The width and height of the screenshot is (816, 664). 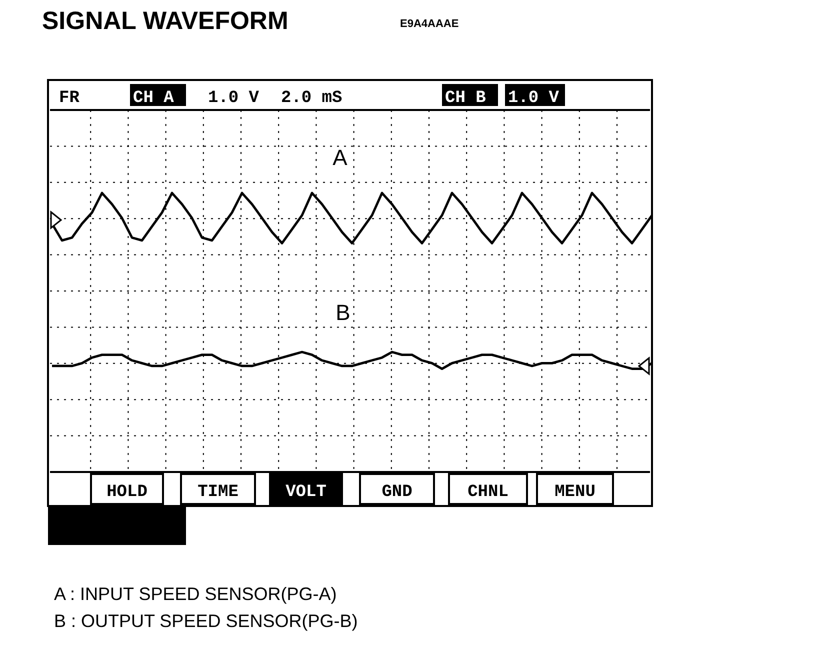 What do you see at coordinates (165, 21) in the screenshot?
I see `chart-title: SIGNAL WAVEFORM` at bounding box center [165, 21].